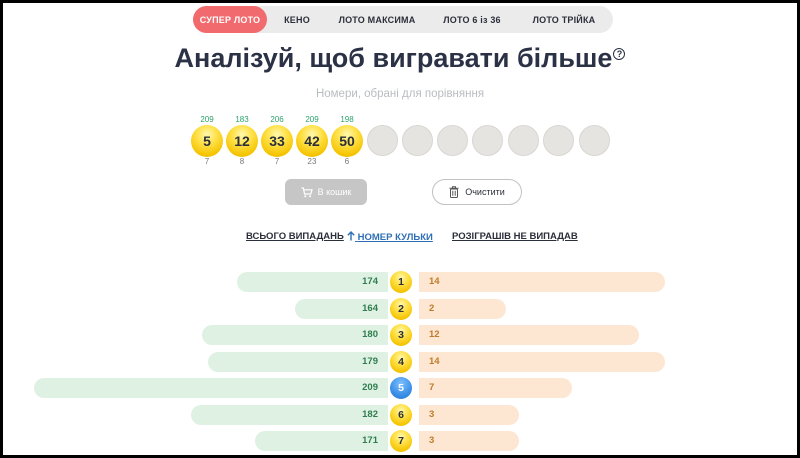  What do you see at coordinates (370, 334) in the screenshot?
I see `total-draws-value: 180` at bounding box center [370, 334].